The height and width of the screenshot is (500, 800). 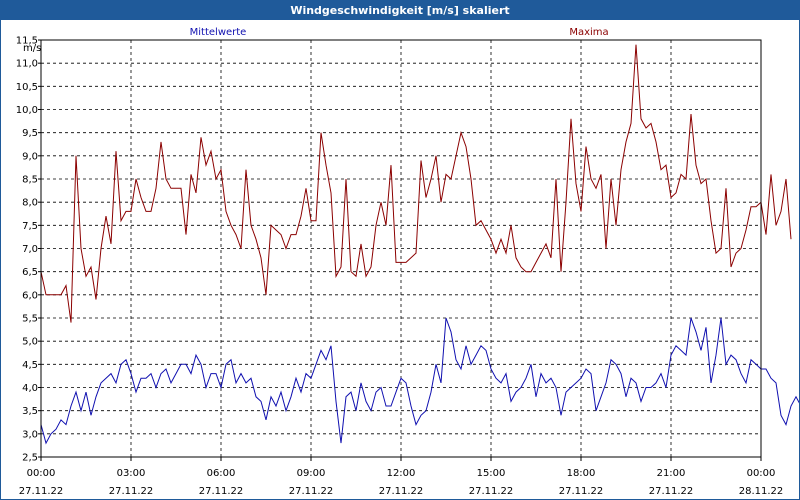 What do you see at coordinates (131, 473) in the screenshot?
I see `x-tick-time: 03:00` at bounding box center [131, 473].